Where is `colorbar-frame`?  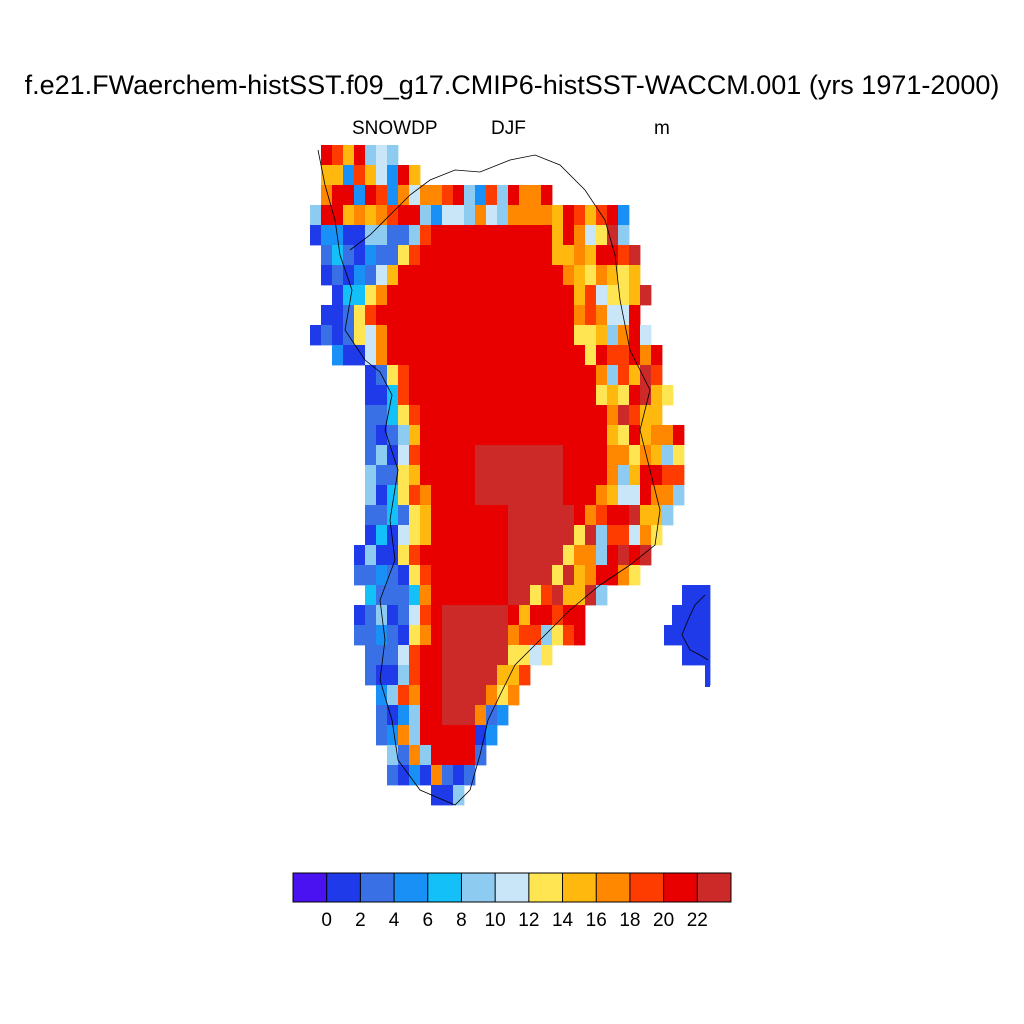
colorbar-frame is located at coordinates (512, 887).